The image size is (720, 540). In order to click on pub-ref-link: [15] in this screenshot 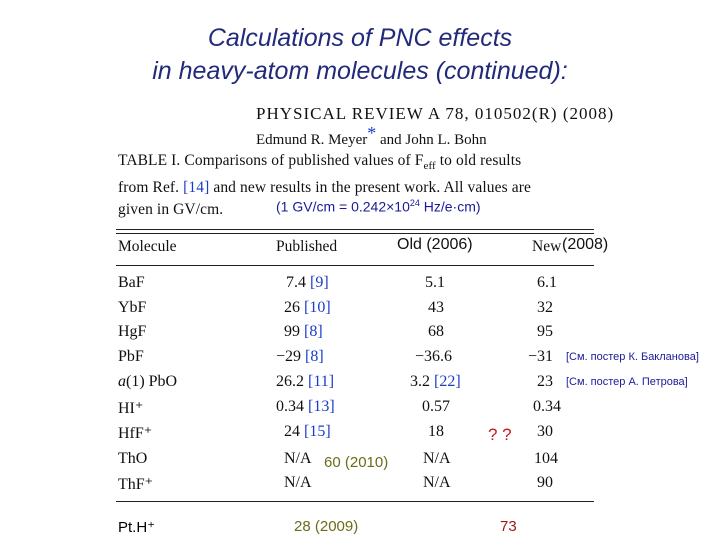, I will do `click(317, 431)`.